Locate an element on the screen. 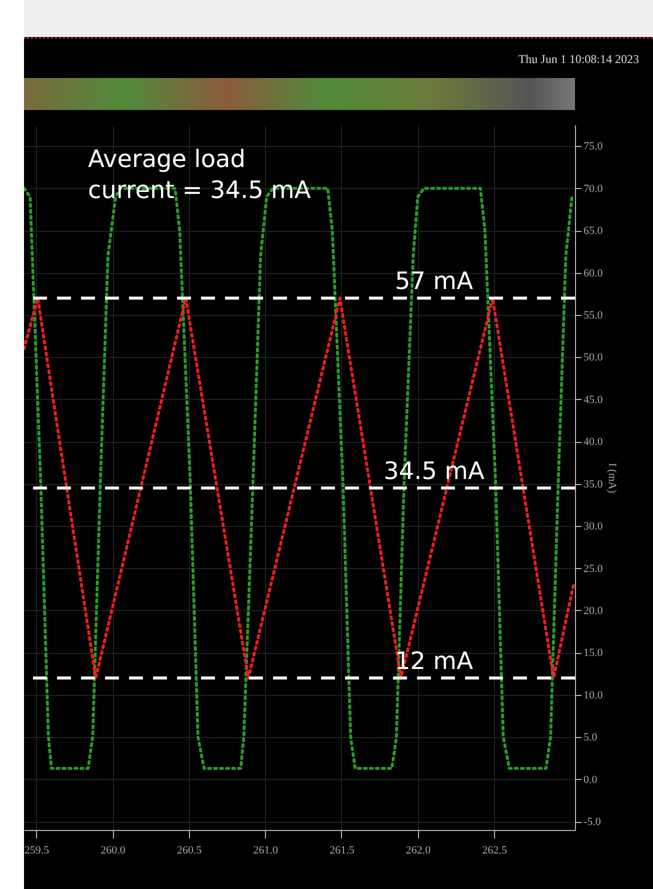 This screenshot has width=653, height=889. y-tick-label: 60.0 is located at coordinates (594, 273).